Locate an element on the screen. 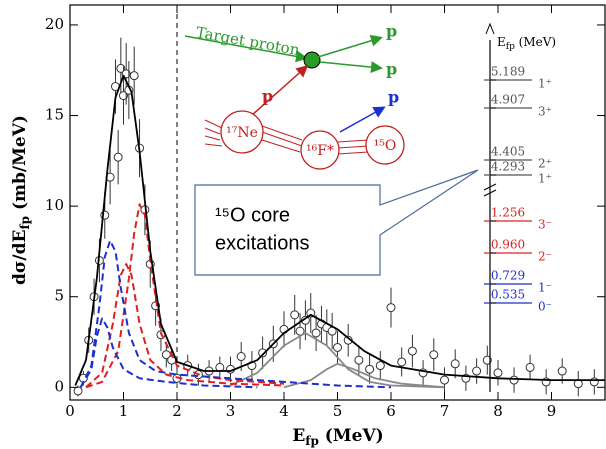  callout-box is located at coordinates (336, 222).